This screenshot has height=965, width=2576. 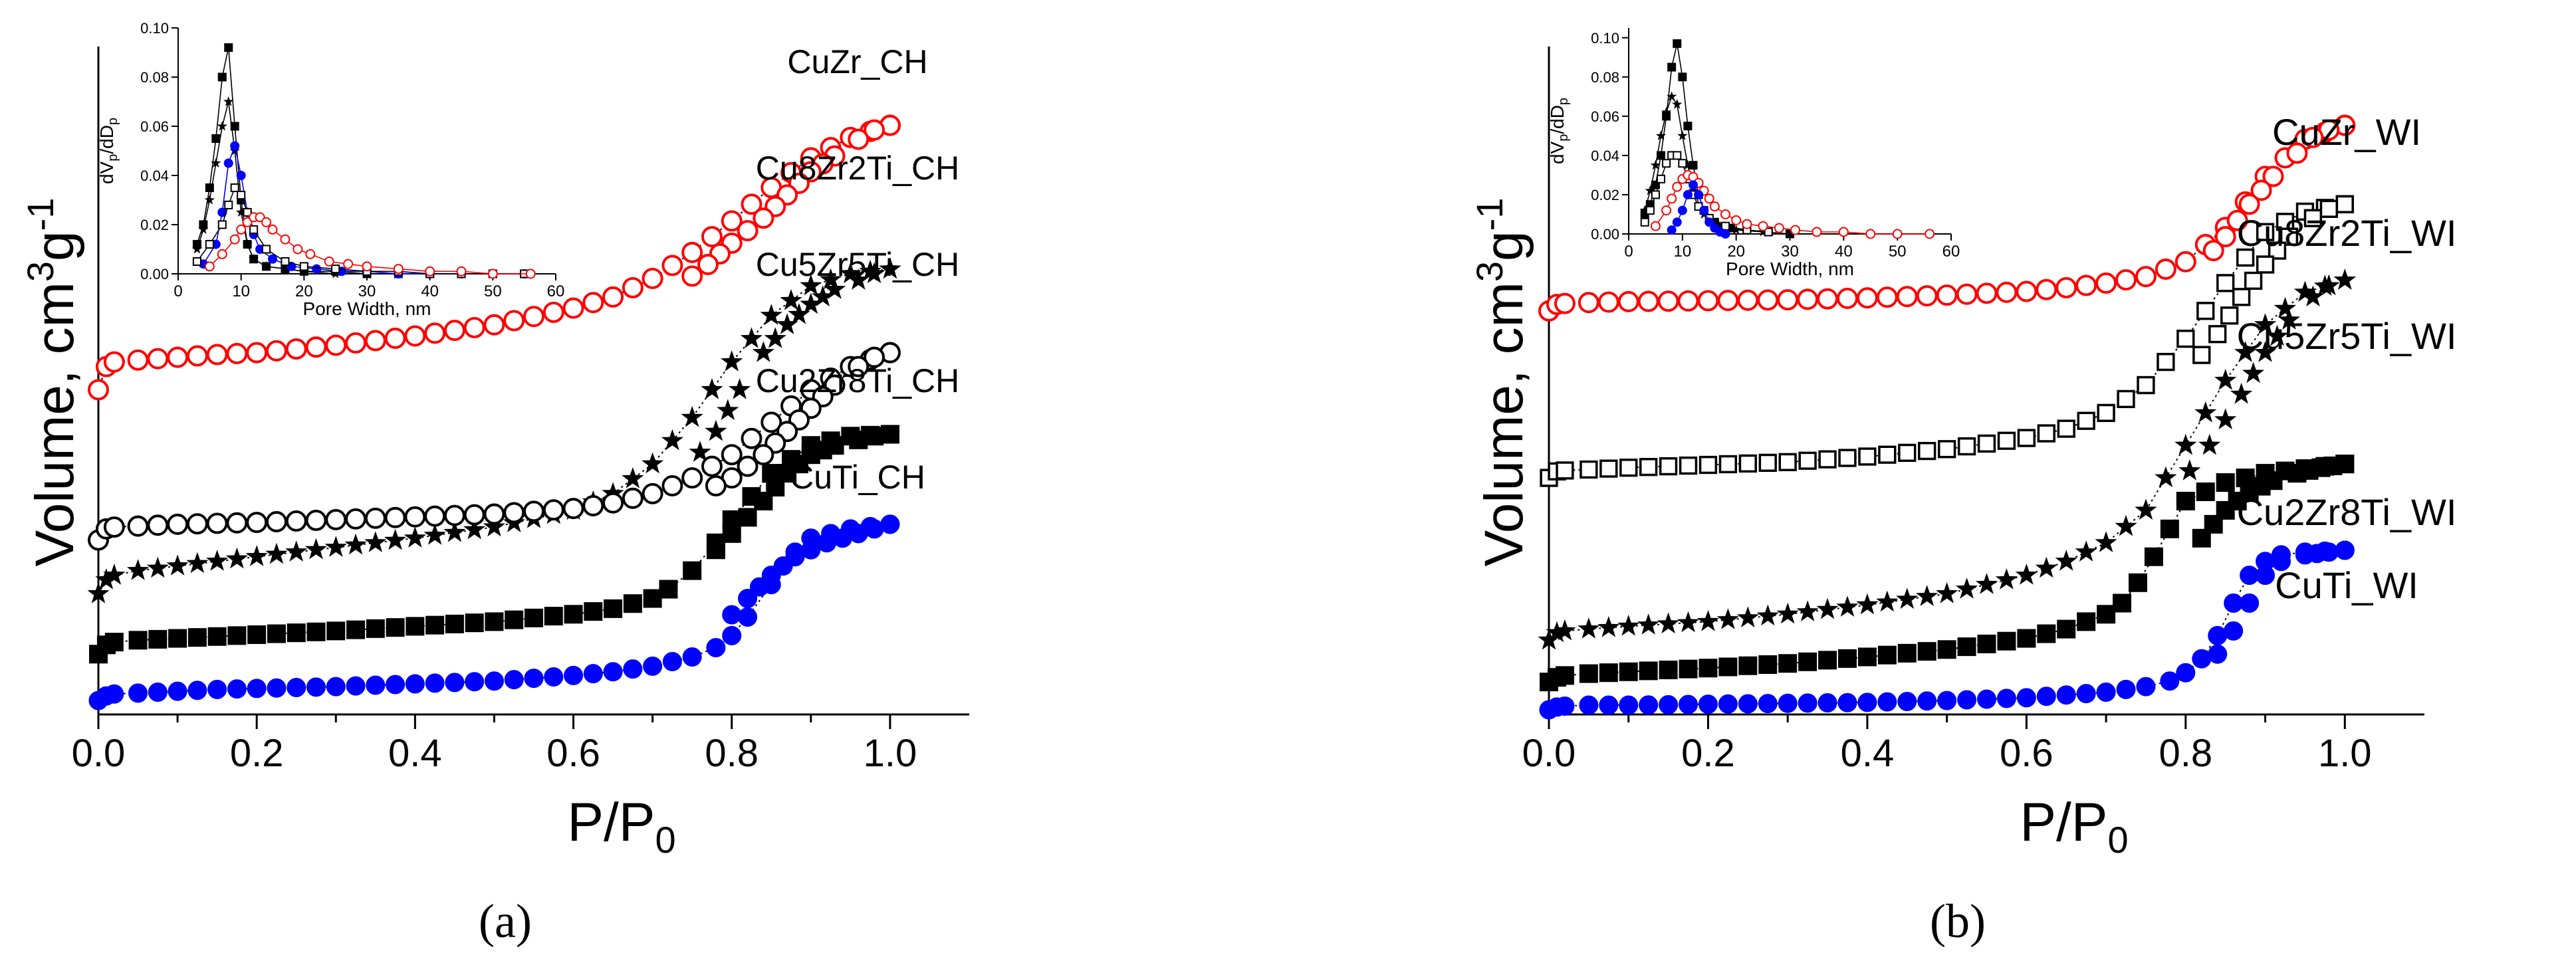 I want to click on inset-y-tick-label: 0.06, so click(x=154, y=127).